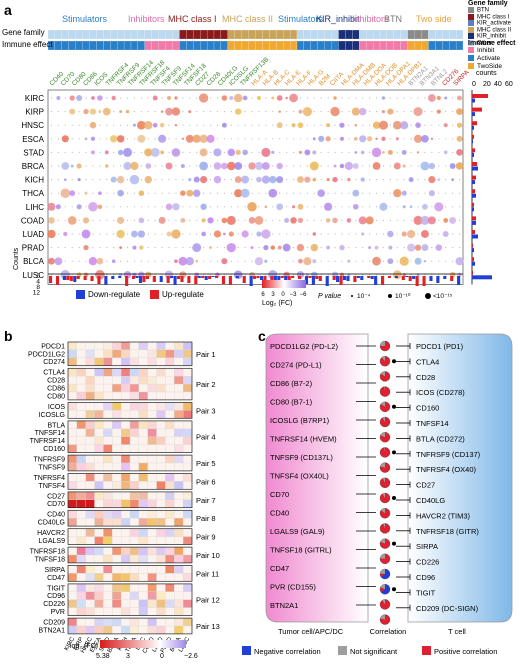  What do you see at coordinates (440, 392) in the screenshot?
I see `receptor-label: ICOS (CD278)` at bounding box center [440, 392].